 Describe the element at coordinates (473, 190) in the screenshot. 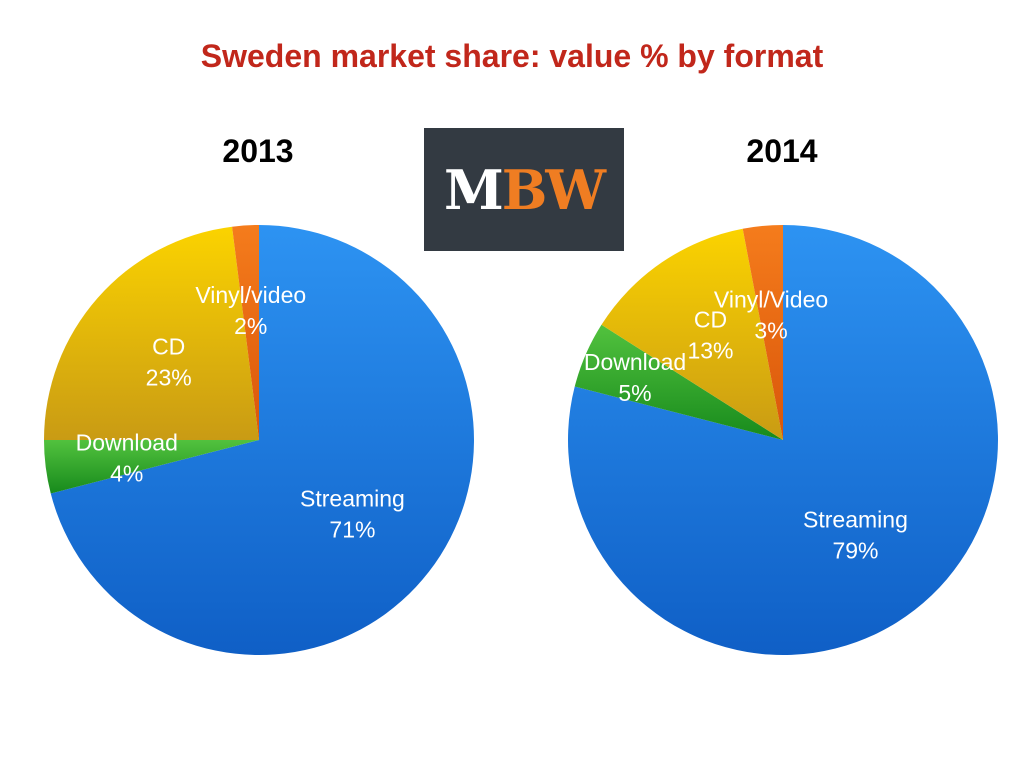

I see `logo-text-m: M` at that location.